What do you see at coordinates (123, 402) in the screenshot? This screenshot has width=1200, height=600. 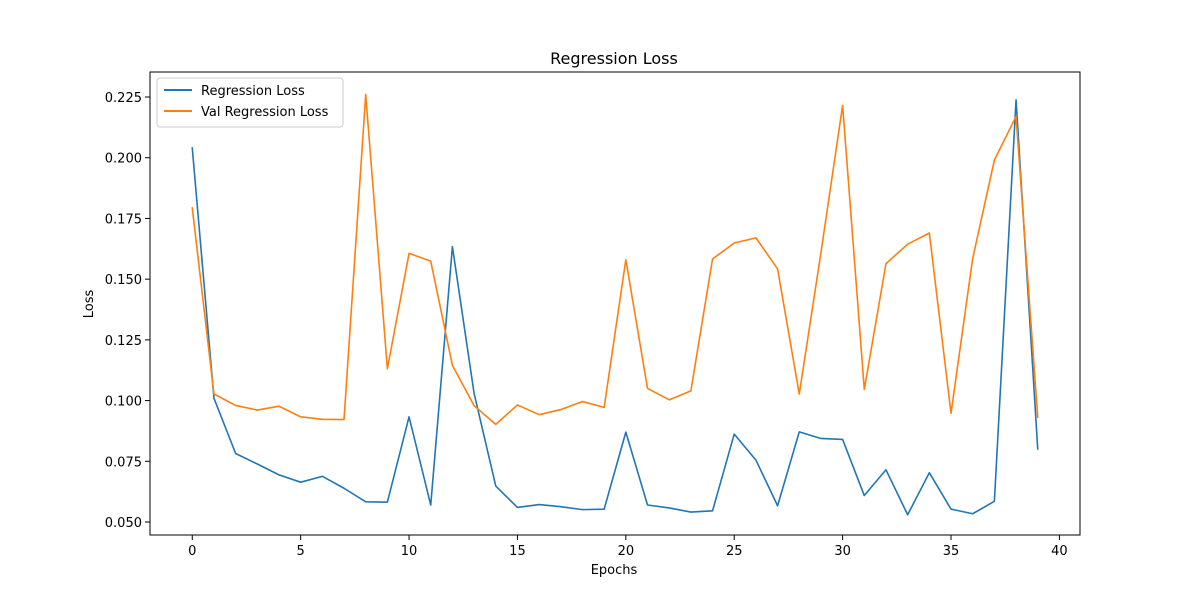 I see `y-tick-label: 0.100` at bounding box center [123, 402].